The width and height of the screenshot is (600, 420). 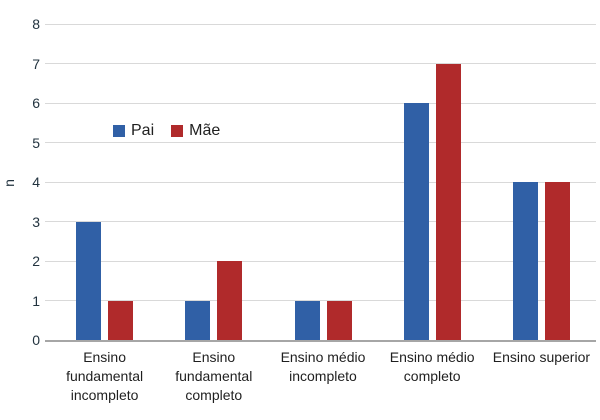 I want to click on bar-mãe-3, so click(x=448, y=201).